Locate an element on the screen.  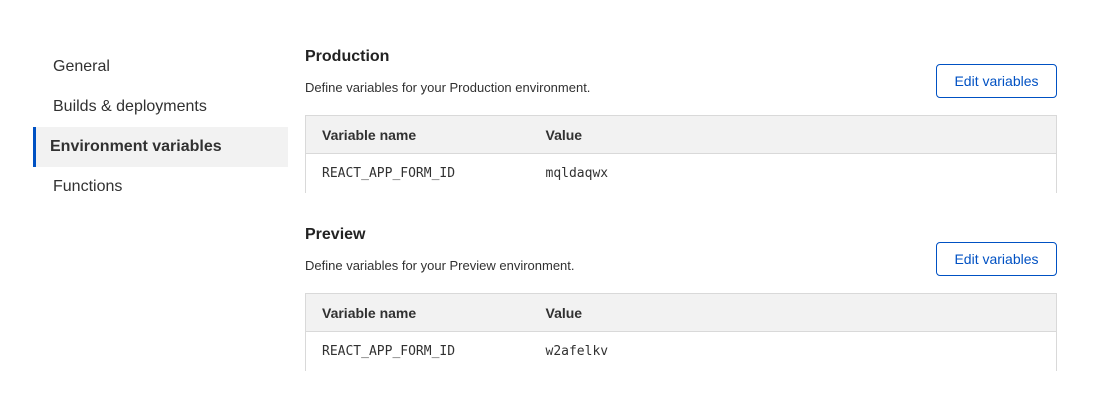
sidebar-item-functions: Functions is located at coordinates (88, 186).